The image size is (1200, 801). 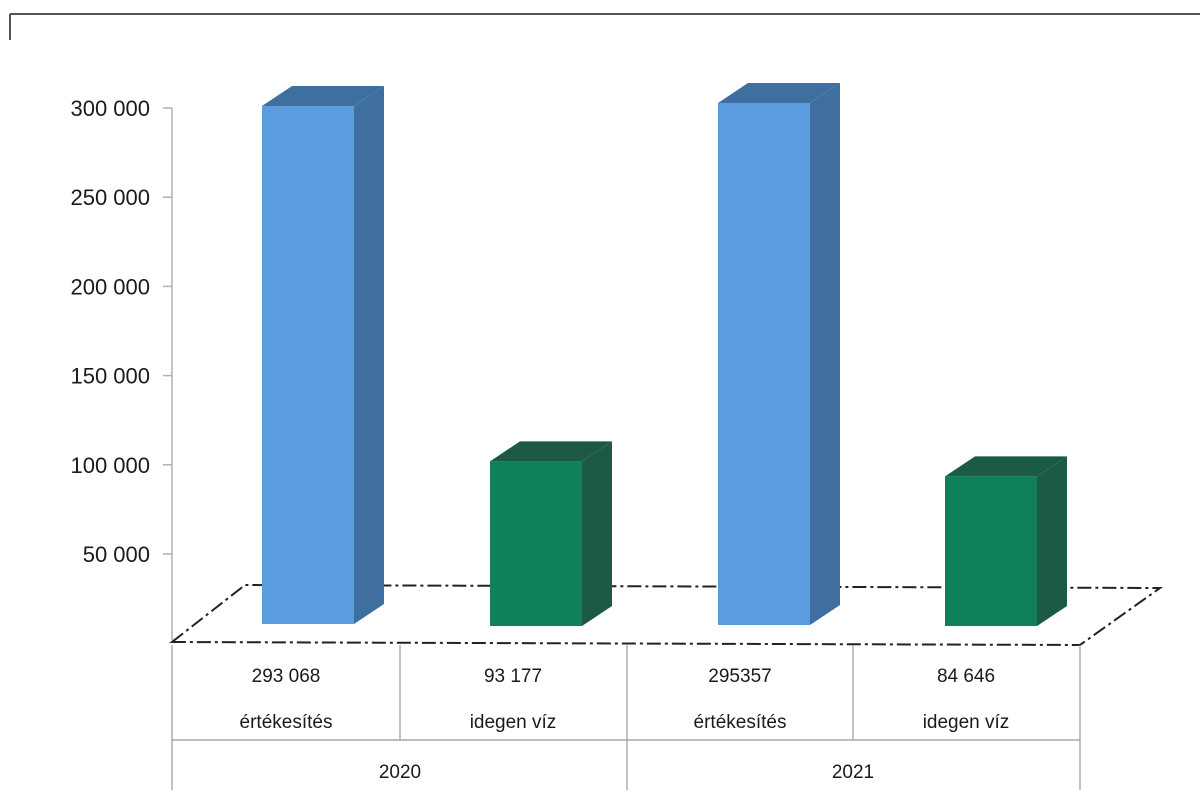 I want to click on table-value: 84 646, so click(x=966, y=676).